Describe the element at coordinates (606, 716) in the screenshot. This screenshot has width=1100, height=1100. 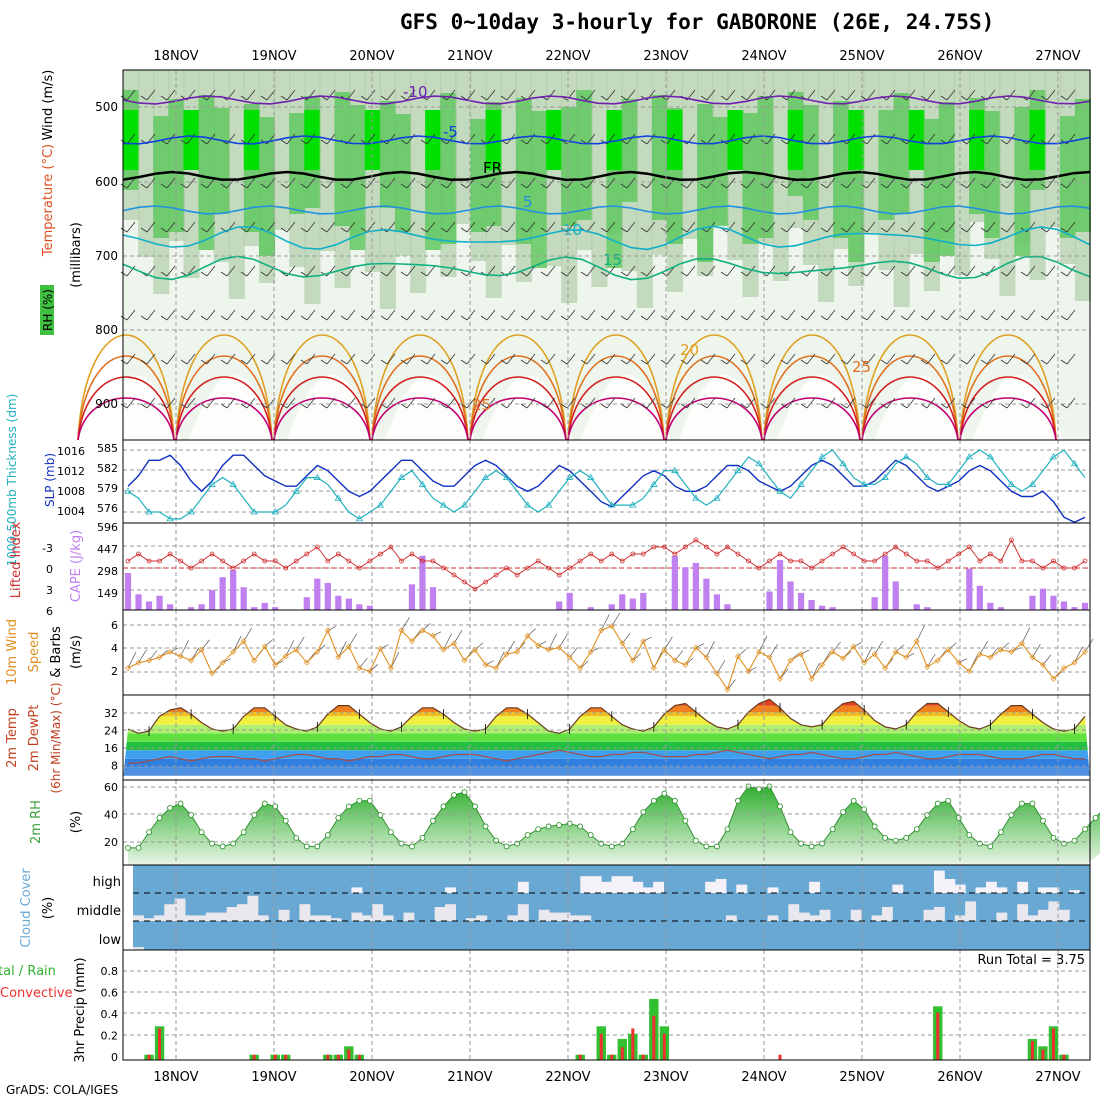
I see `temp-line` at that location.